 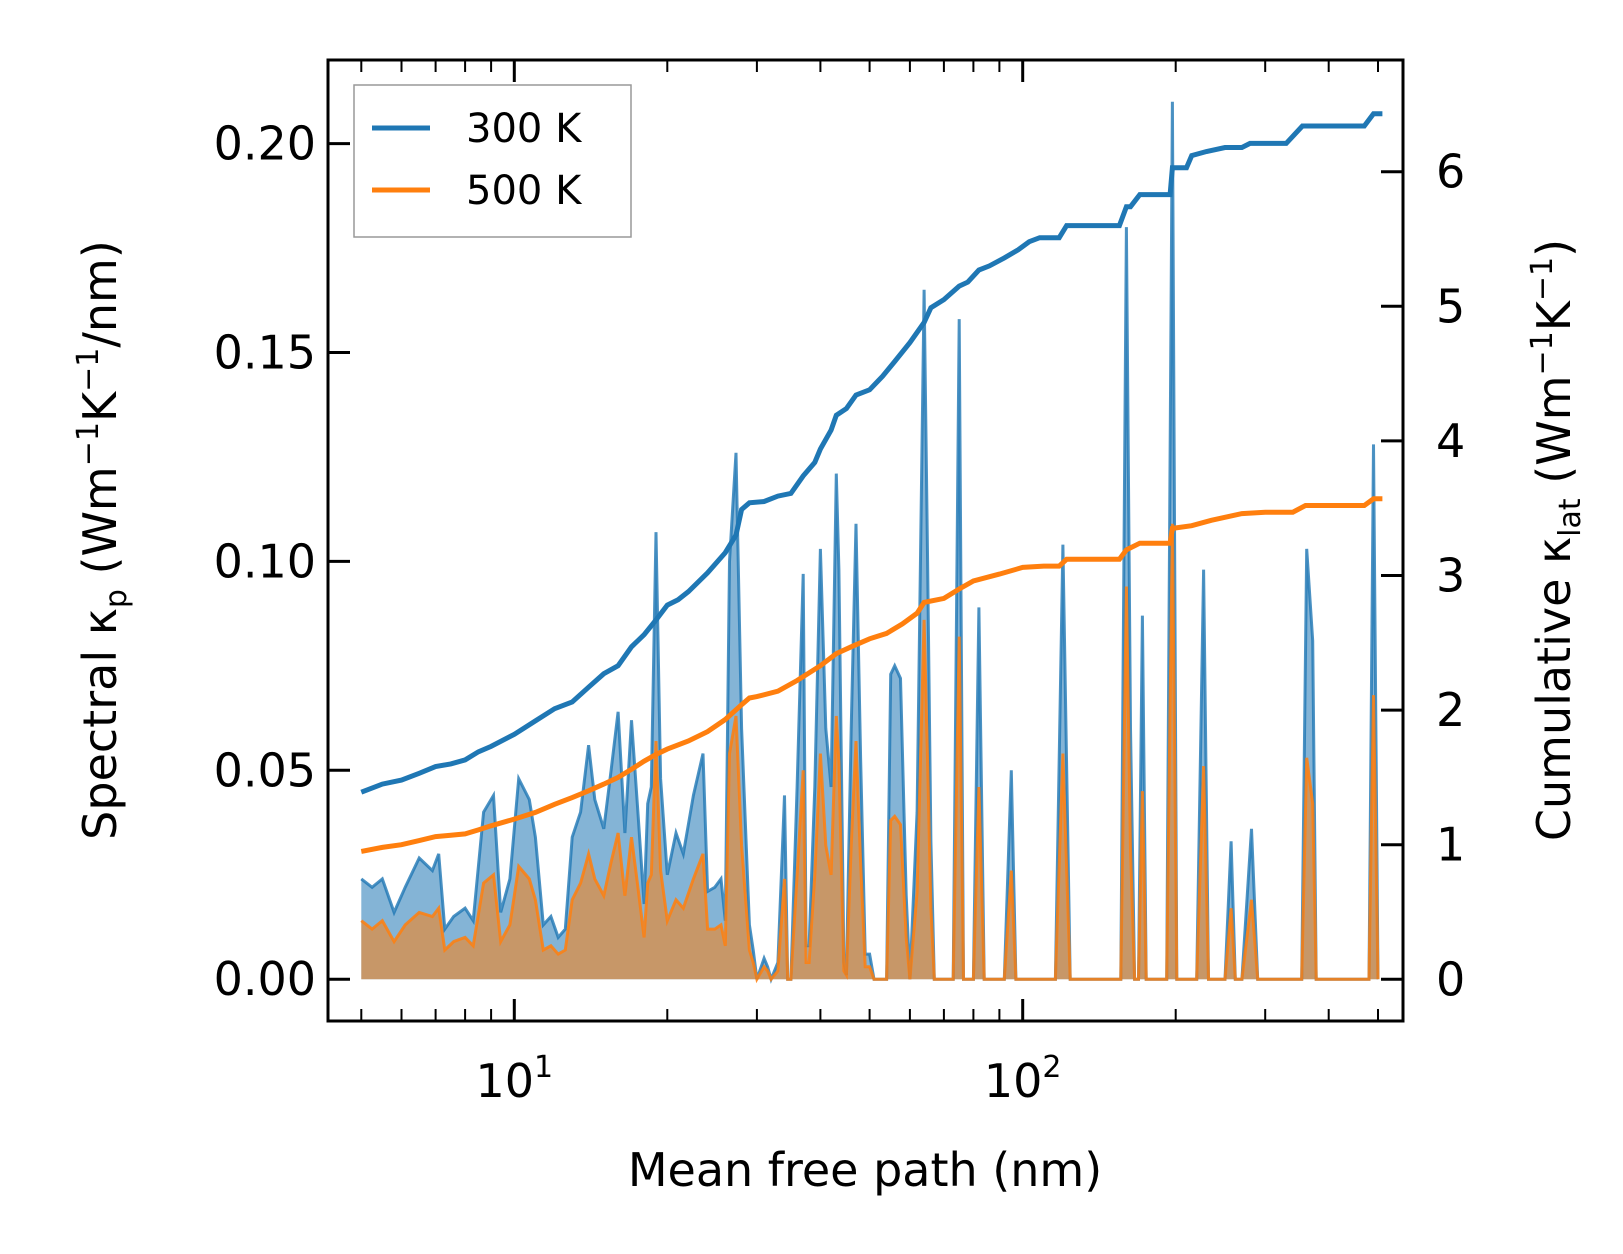 I want to click on right-title-unit-2: K, so click(x=1554, y=315).